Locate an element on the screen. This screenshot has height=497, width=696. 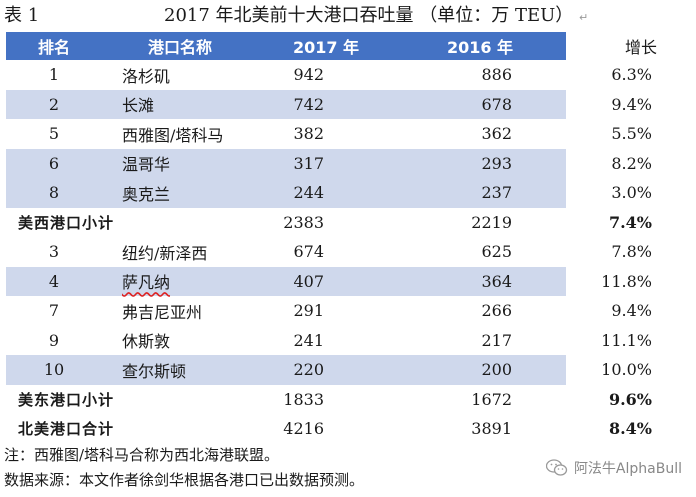
header-2017: 2017 年 is located at coordinates (326, 46).